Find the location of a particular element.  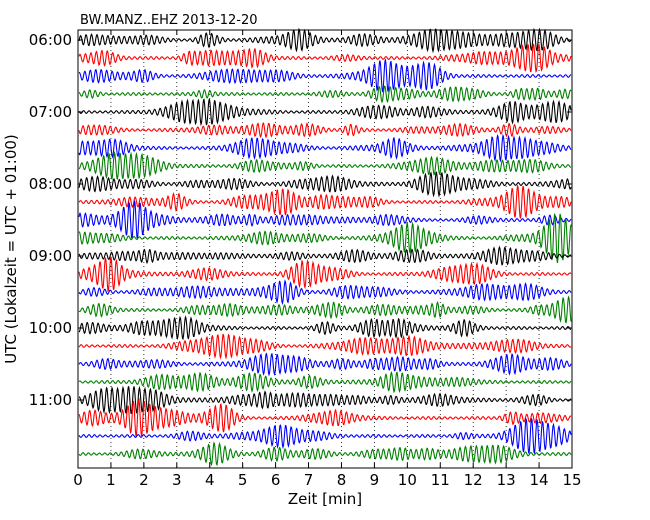

y-axis-label: UTC (Lokalzeit = UTC + 01:00) is located at coordinates (11, 249).